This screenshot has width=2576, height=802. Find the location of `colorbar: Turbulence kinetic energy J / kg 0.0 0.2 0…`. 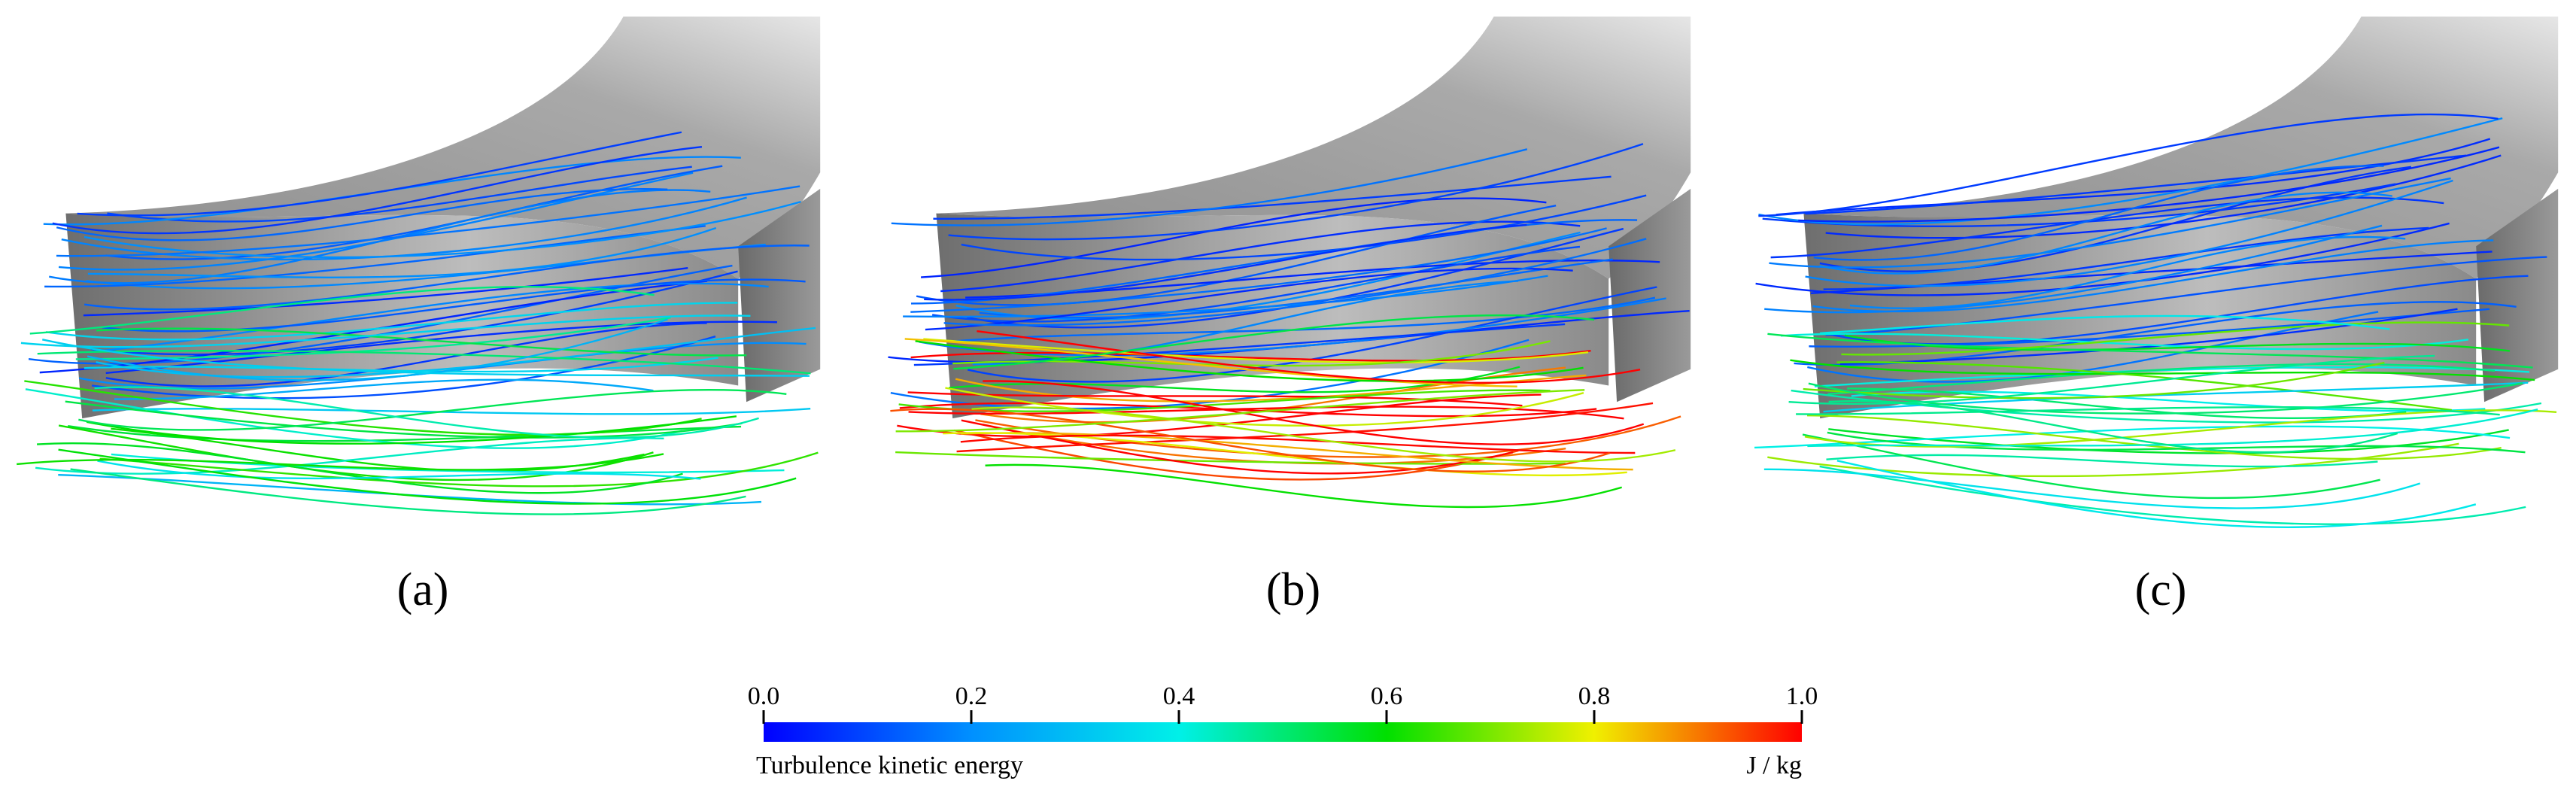

colorbar: Turbulence kinetic energy J / kg 0.0 0.2 0… is located at coordinates (1283, 730).